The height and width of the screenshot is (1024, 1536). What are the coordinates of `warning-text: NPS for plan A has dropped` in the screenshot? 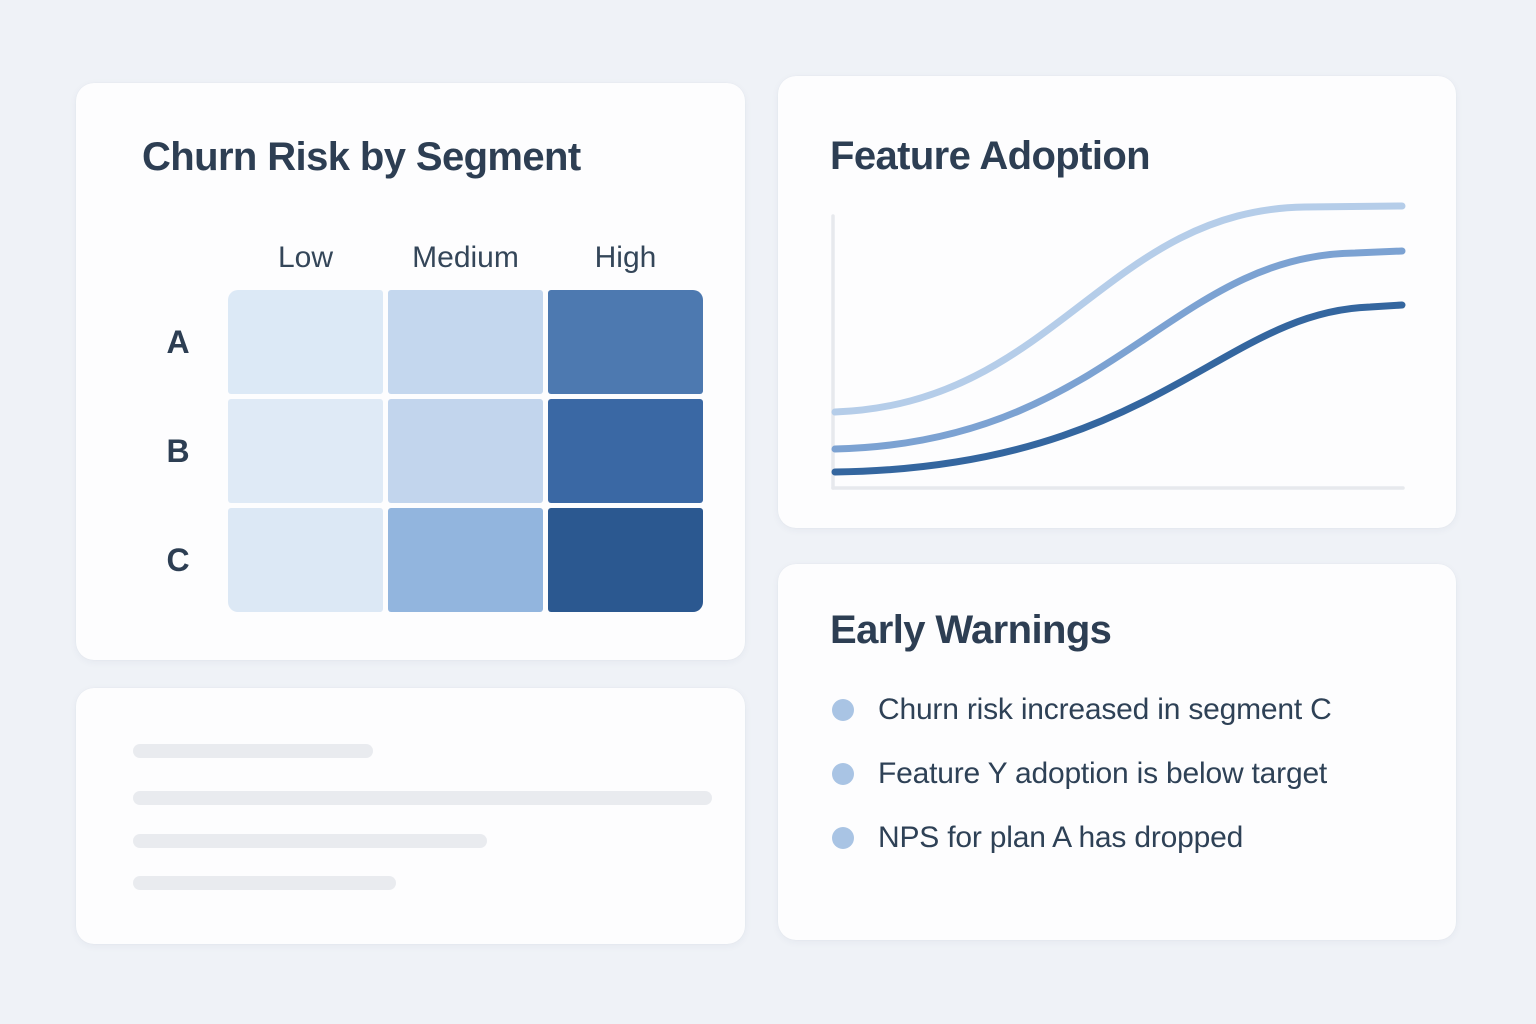 It's located at (1061, 837).